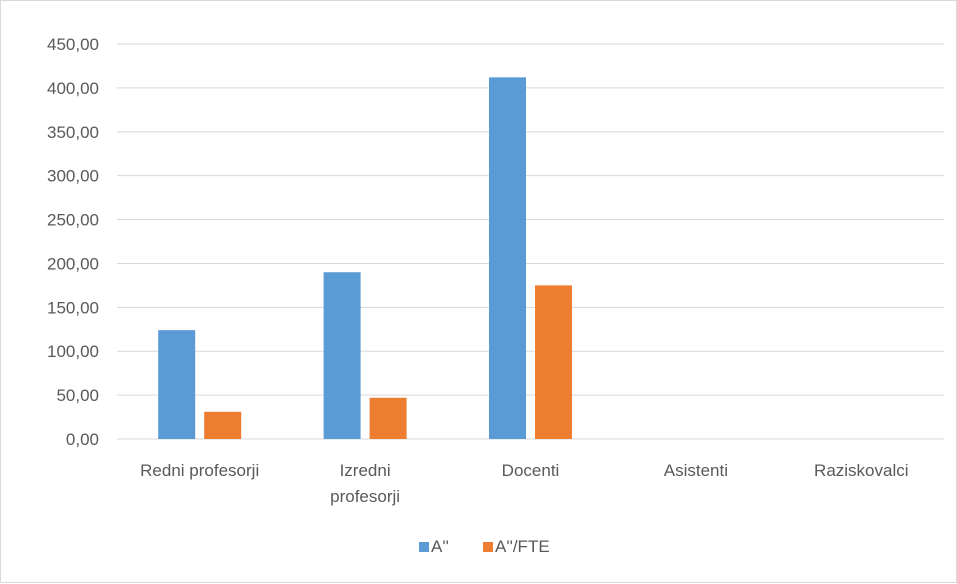  What do you see at coordinates (365, 483) in the screenshot?
I see `x-category-label: Izredni profesorji` at bounding box center [365, 483].